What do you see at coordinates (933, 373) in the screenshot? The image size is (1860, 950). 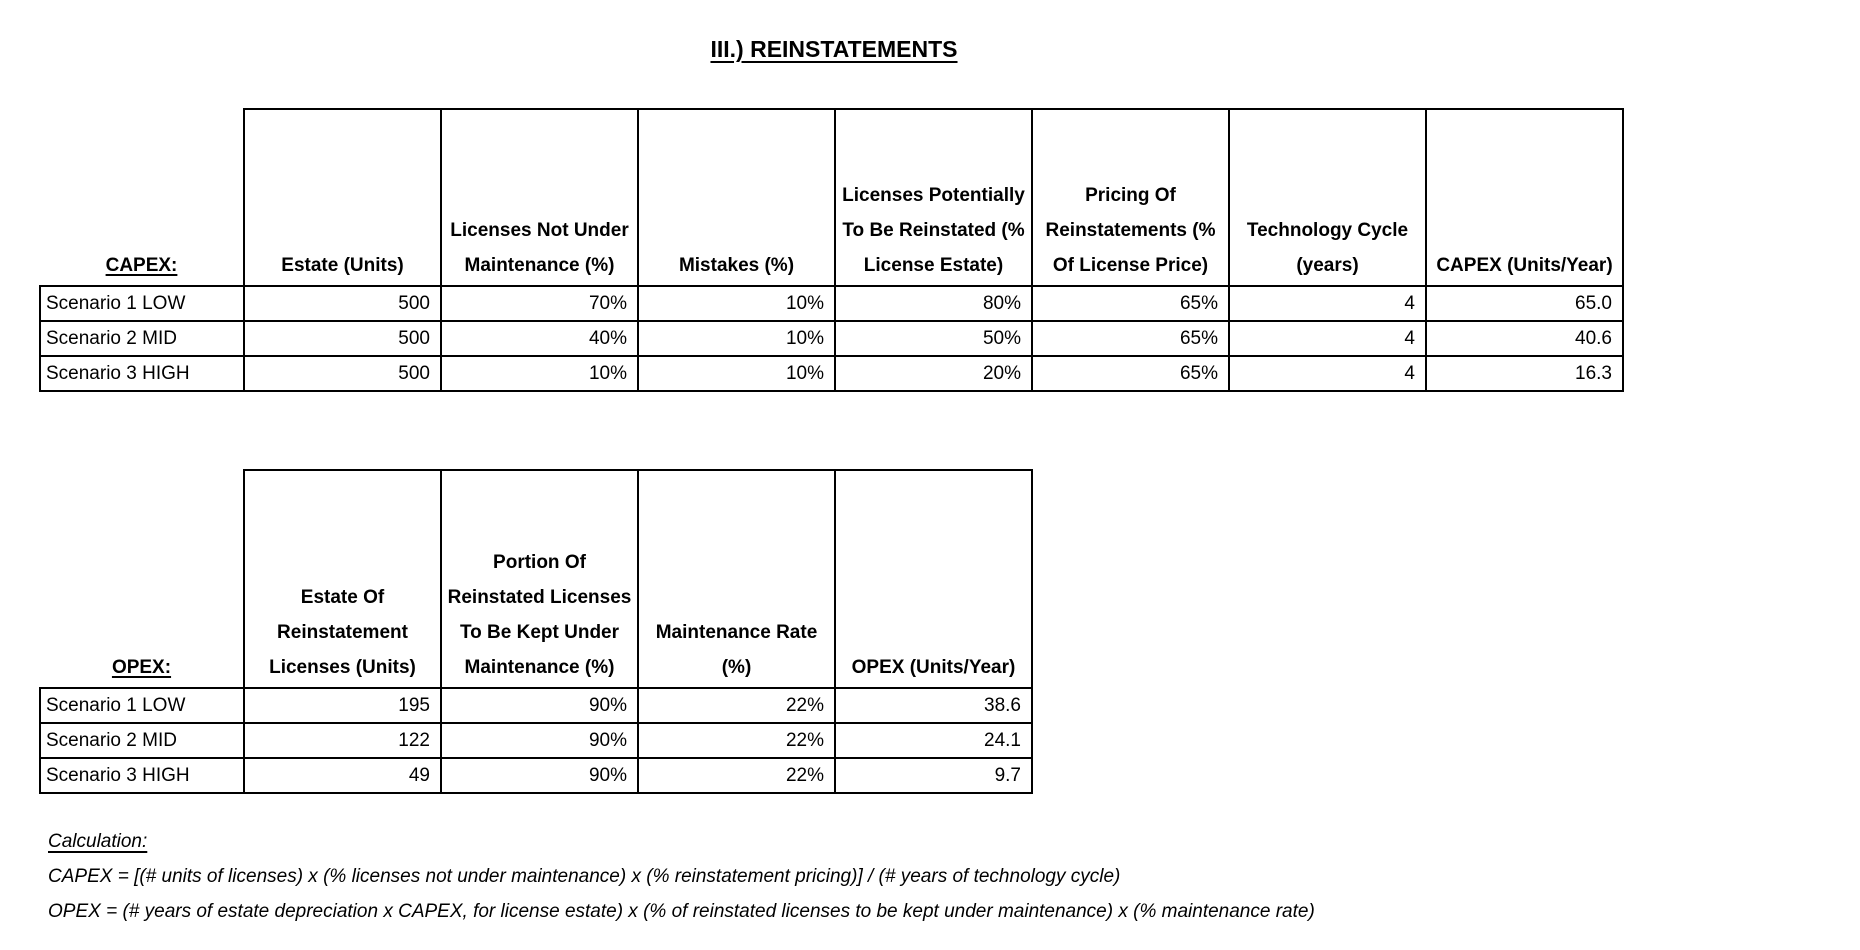 I see `table-cell: 20%` at bounding box center [933, 373].